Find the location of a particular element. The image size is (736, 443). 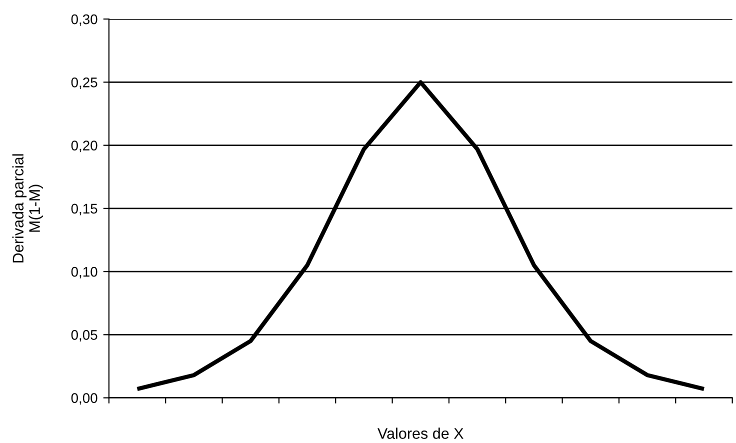

y-tick-label: 0,10 is located at coordinates (84, 272).